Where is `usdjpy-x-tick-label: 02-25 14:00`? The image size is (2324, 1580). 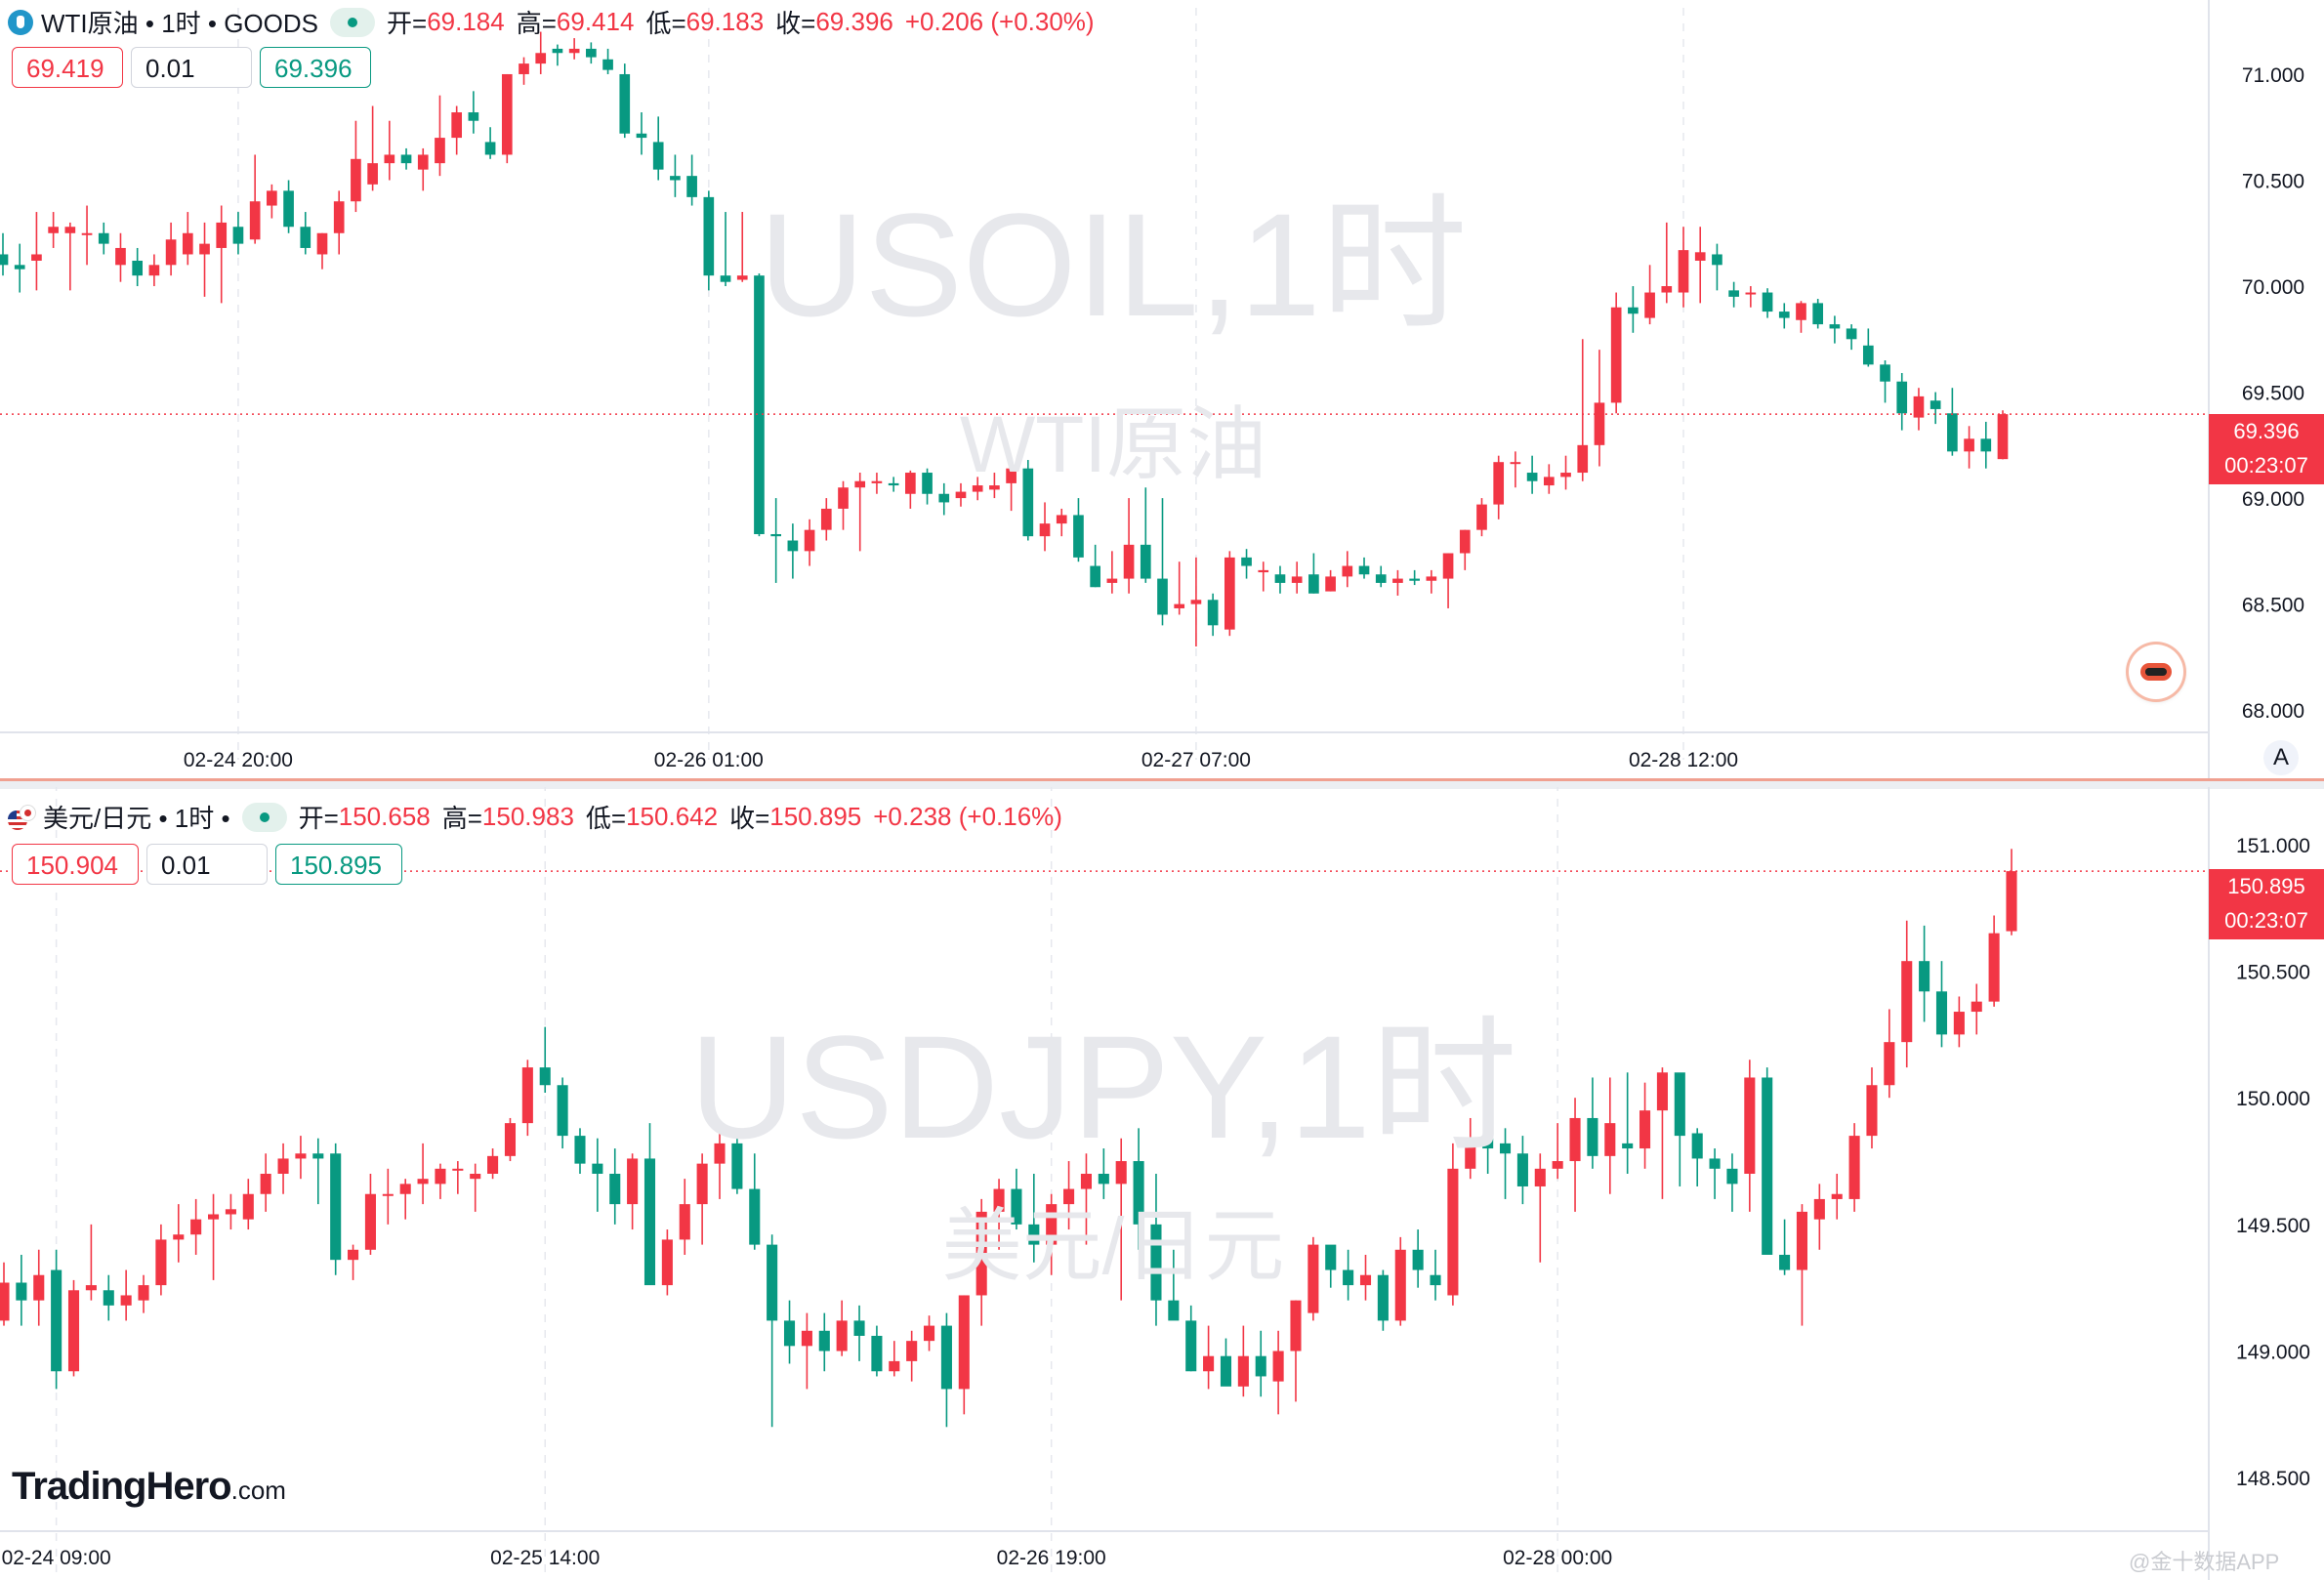
usdjpy-x-tick-label: 02-25 14:00 is located at coordinates (545, 1558).